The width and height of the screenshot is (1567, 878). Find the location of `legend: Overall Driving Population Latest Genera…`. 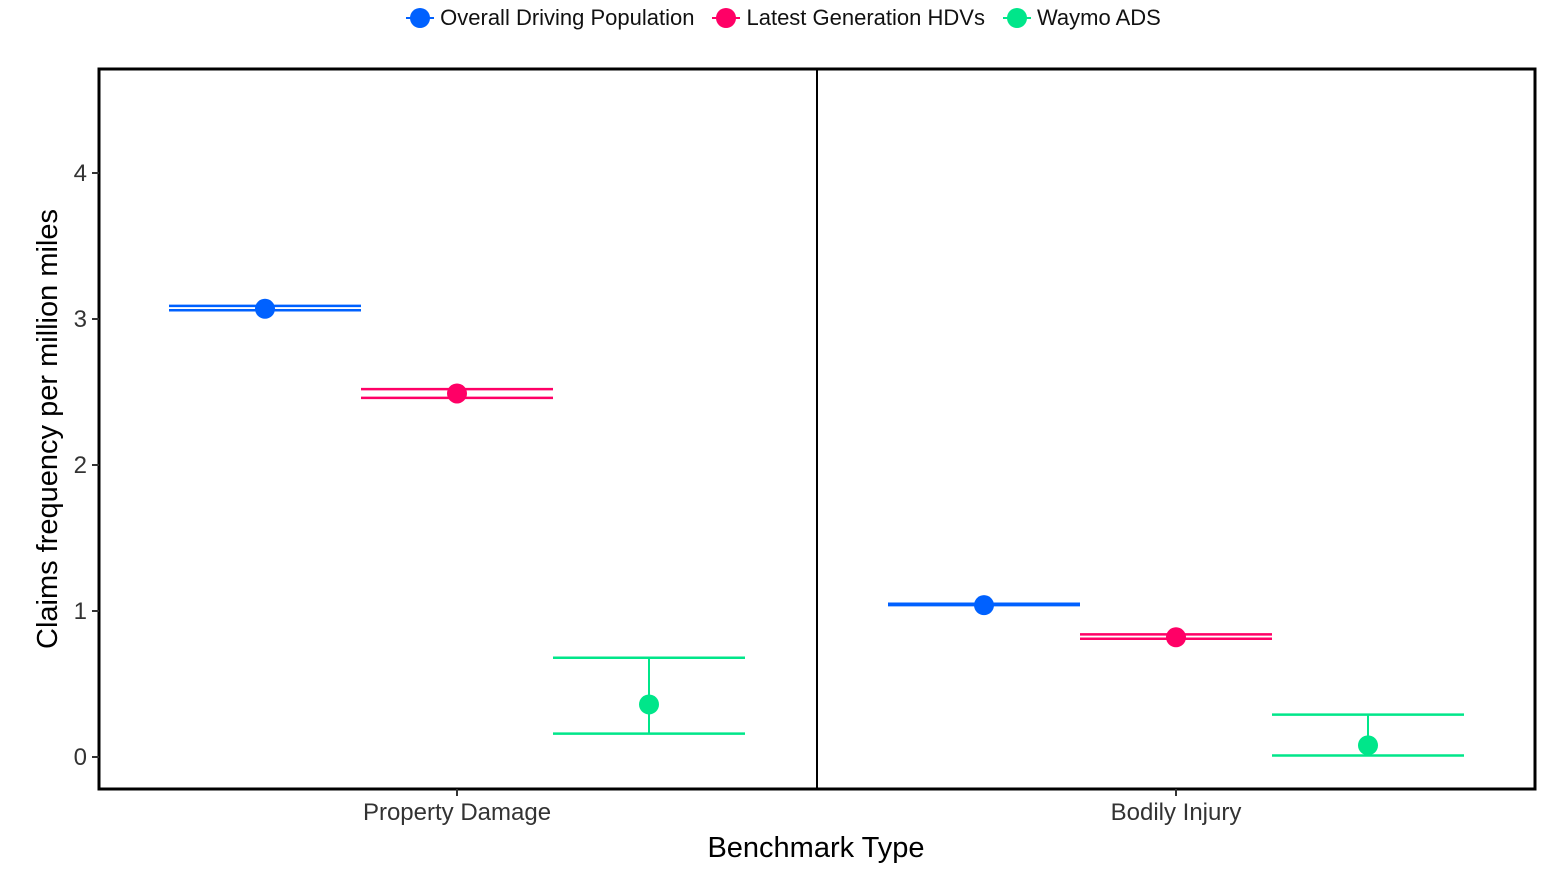

legend: Overall Driving Population Latest Genera… is located at coordinates (783, 18).